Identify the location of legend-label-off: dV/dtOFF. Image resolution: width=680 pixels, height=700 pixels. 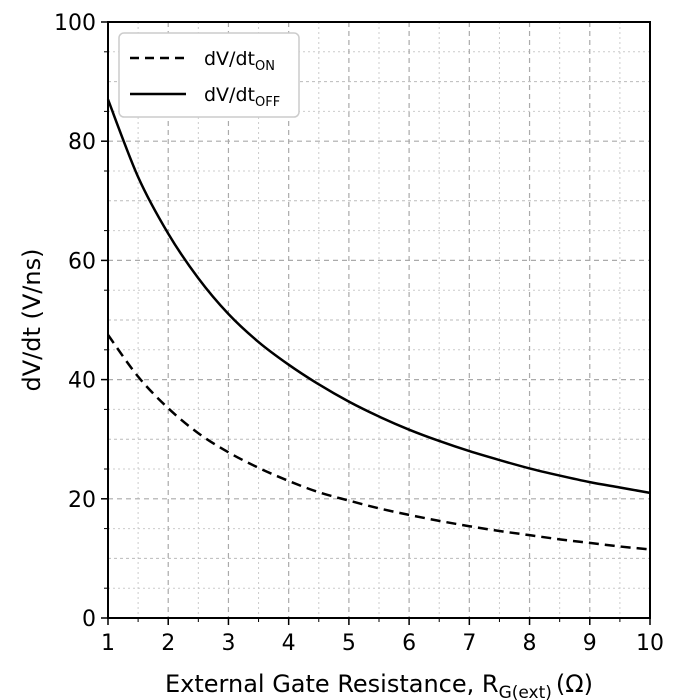
(242, 97).